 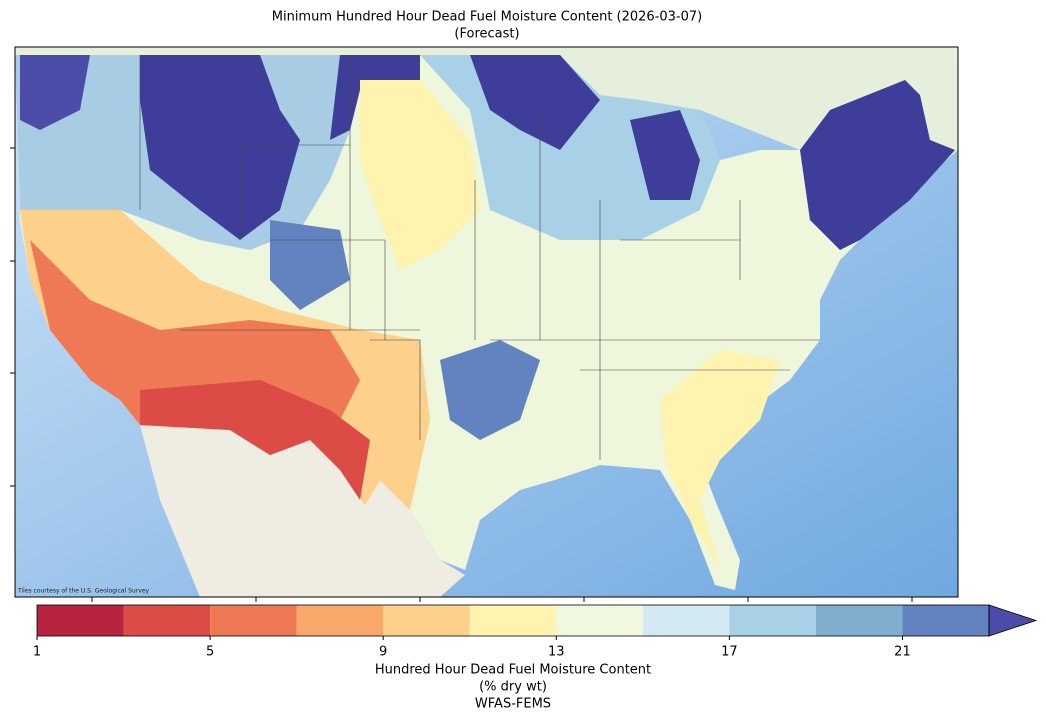 What do you see at coordinates (513, 687) in the screenshot?
I see `colorbar-label: (% dry wt)` at bounding box center [513, 687].